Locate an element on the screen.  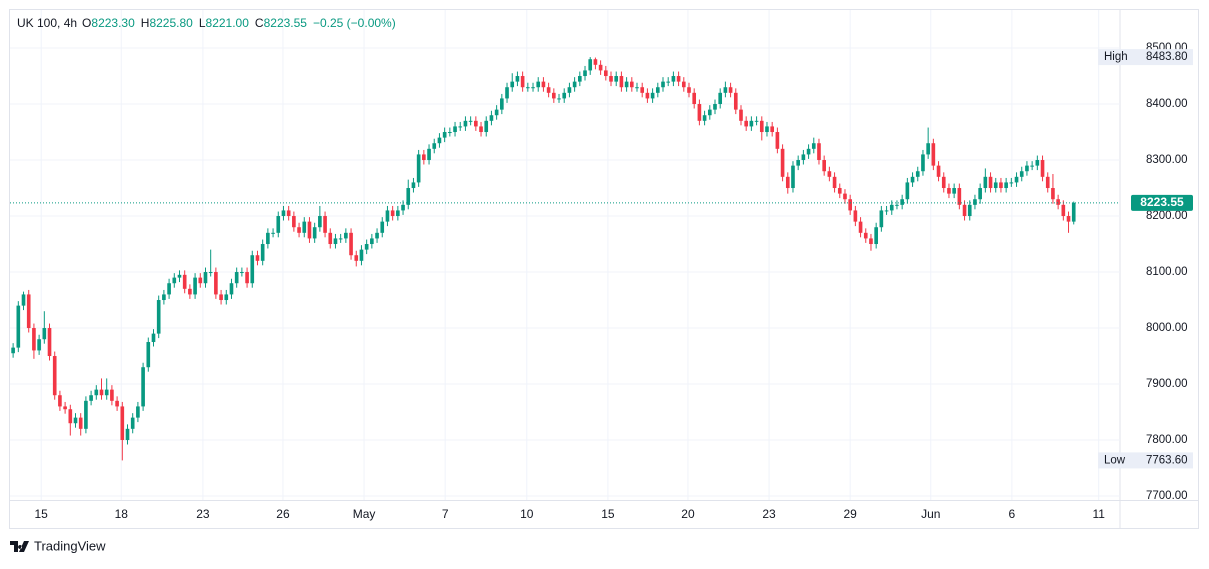
last-price-badge is located at coordinates (1162, 202).